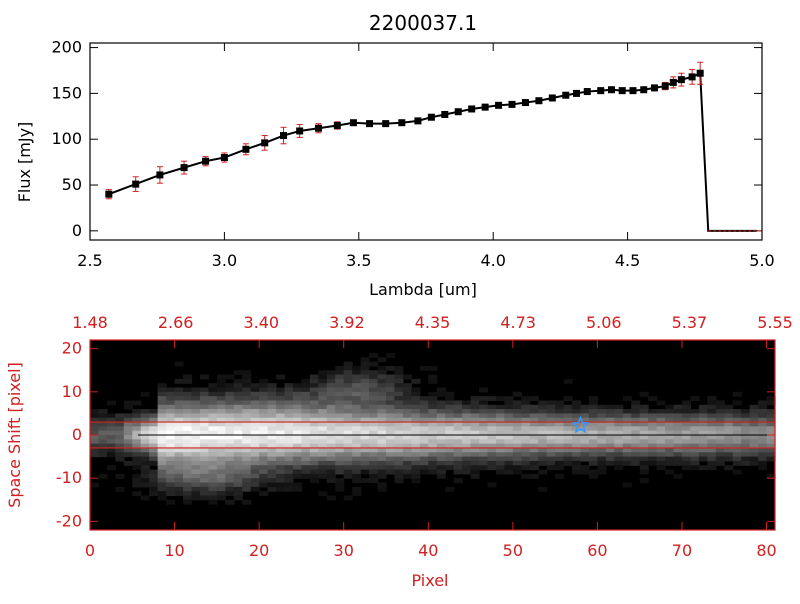 The image size is (800, 604). I want to click on wavelength-tick-label: 4.73, so click(518, 322).